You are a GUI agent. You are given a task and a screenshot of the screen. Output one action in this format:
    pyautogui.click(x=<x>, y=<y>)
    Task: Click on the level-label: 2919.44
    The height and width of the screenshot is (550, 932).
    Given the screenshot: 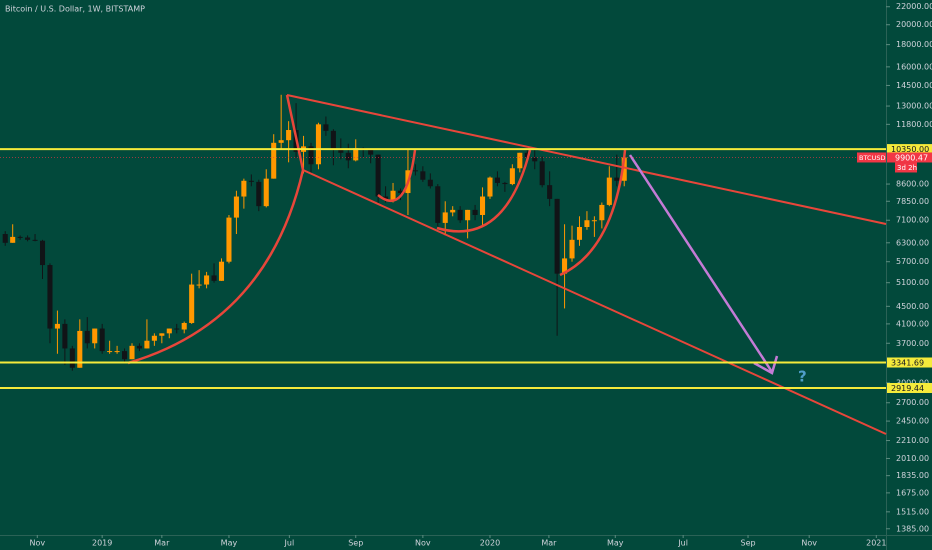 What is the action you would take?
    pyautogui.click(x=907, y=388)
    